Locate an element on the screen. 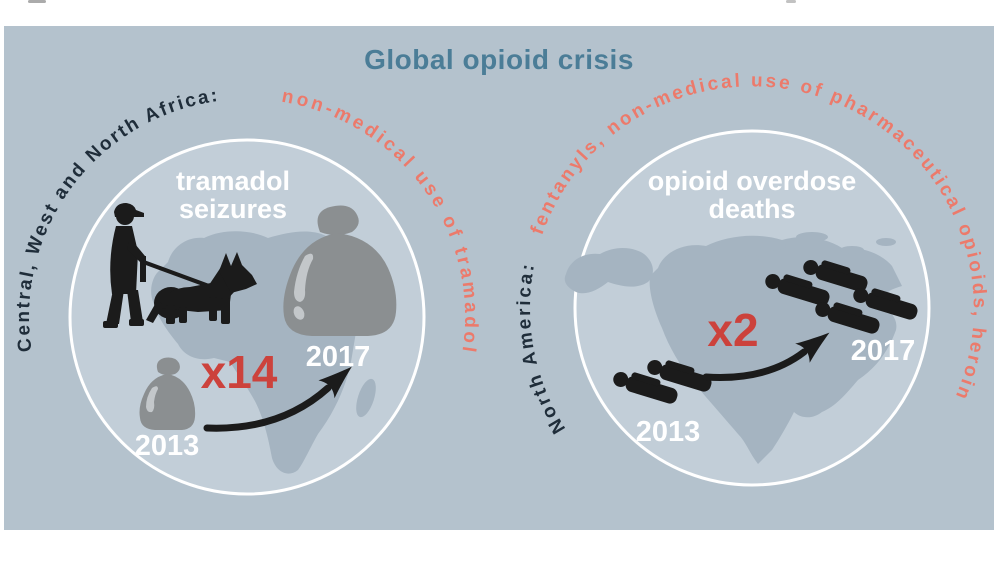 This screenshot has width=1000, height=561. leash is located at coordinates (177, 274).